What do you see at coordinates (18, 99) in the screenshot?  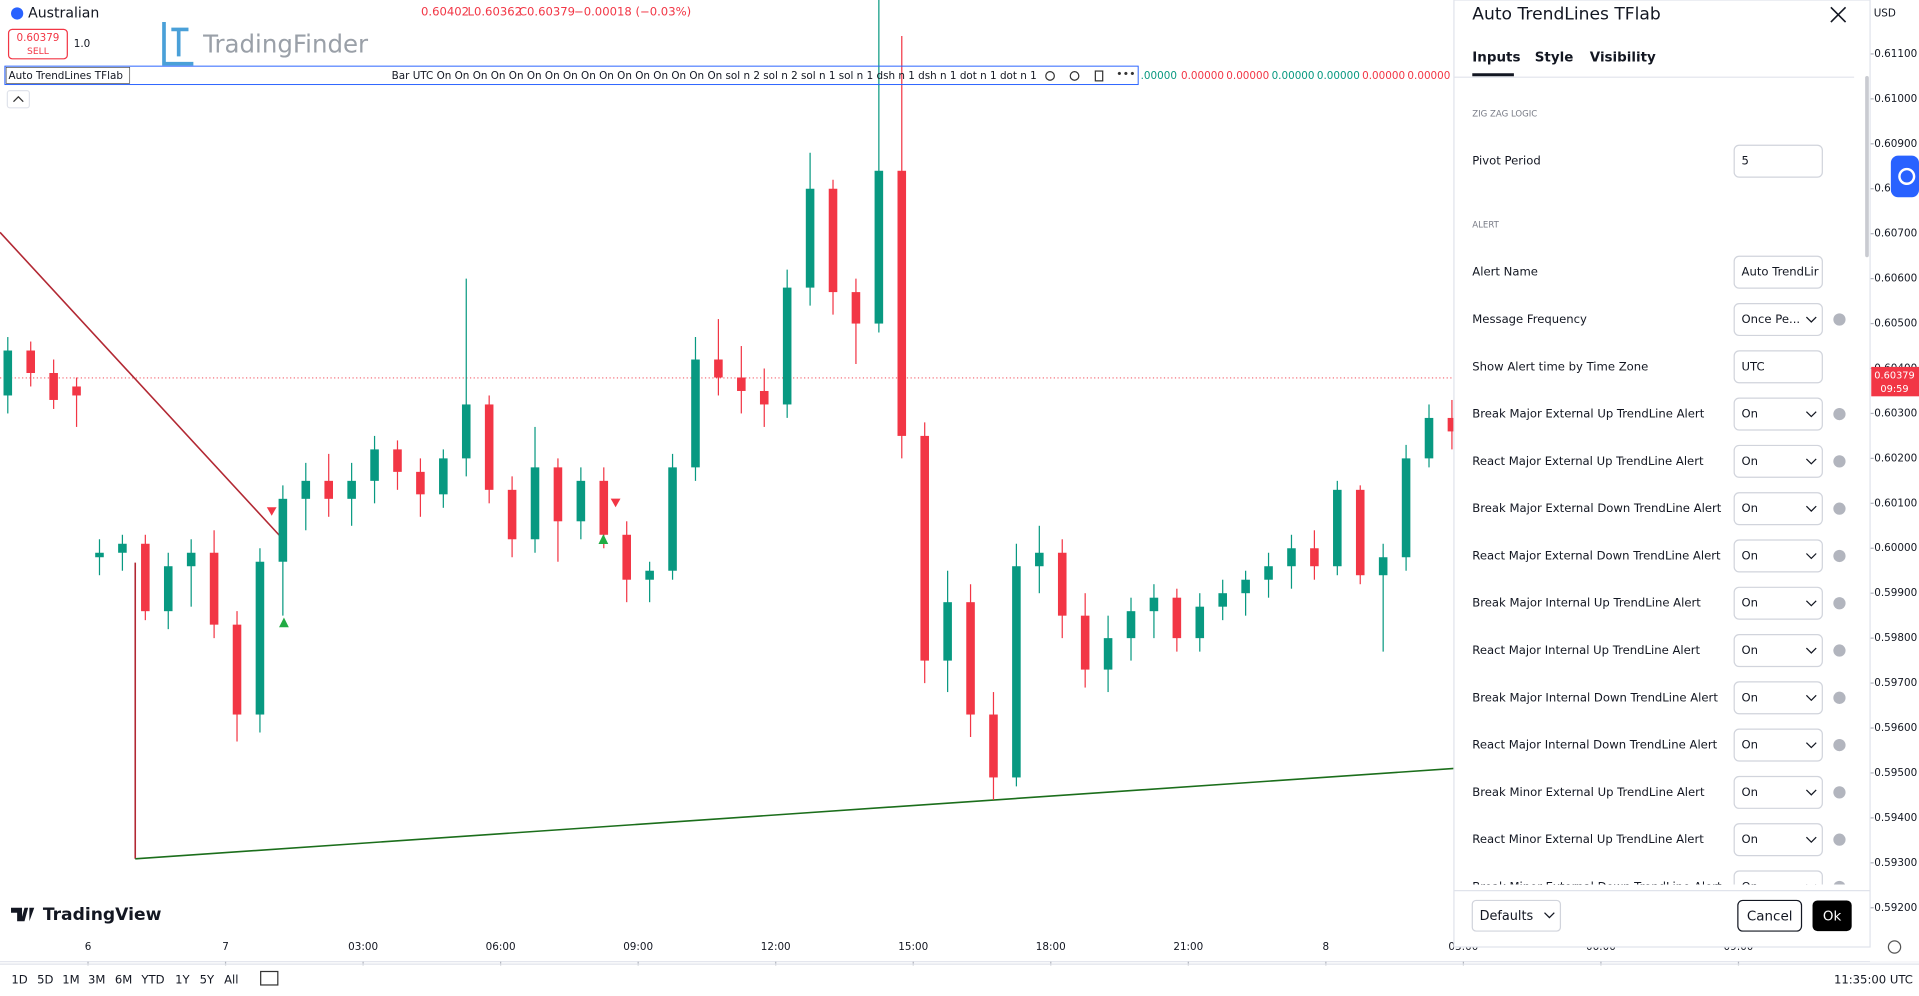 I see `collapse-button` at bounding box center [18, 99].